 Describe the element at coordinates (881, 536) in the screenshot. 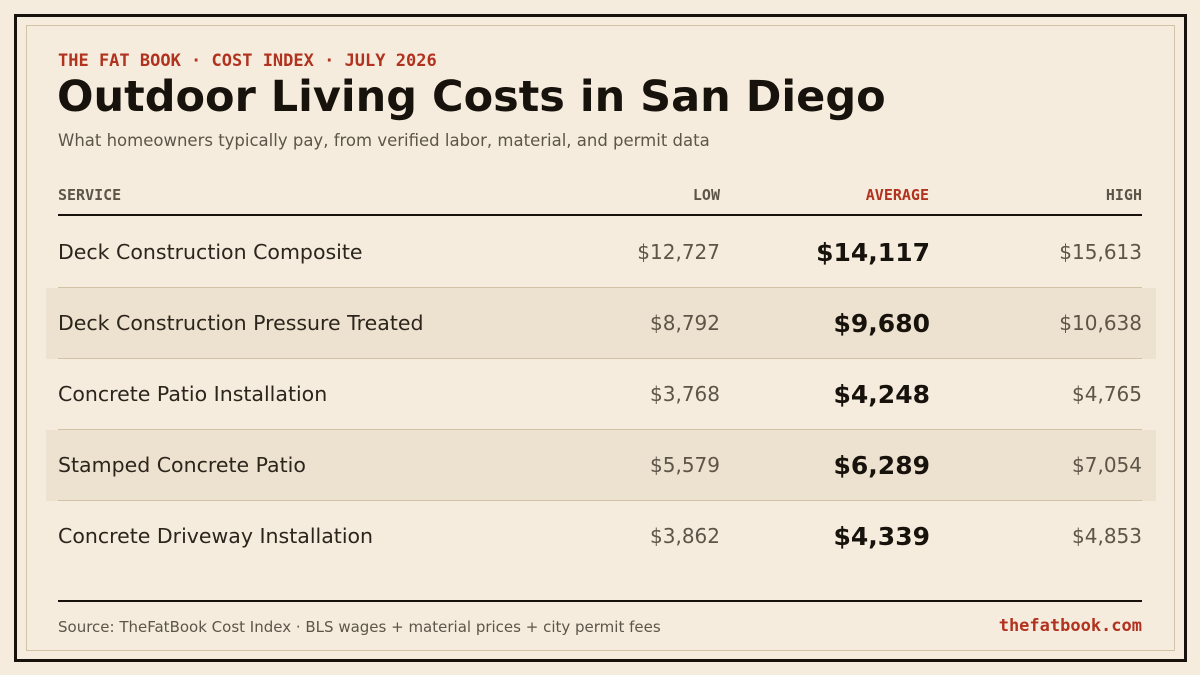

I see `average-cost: $4,339` at that location.